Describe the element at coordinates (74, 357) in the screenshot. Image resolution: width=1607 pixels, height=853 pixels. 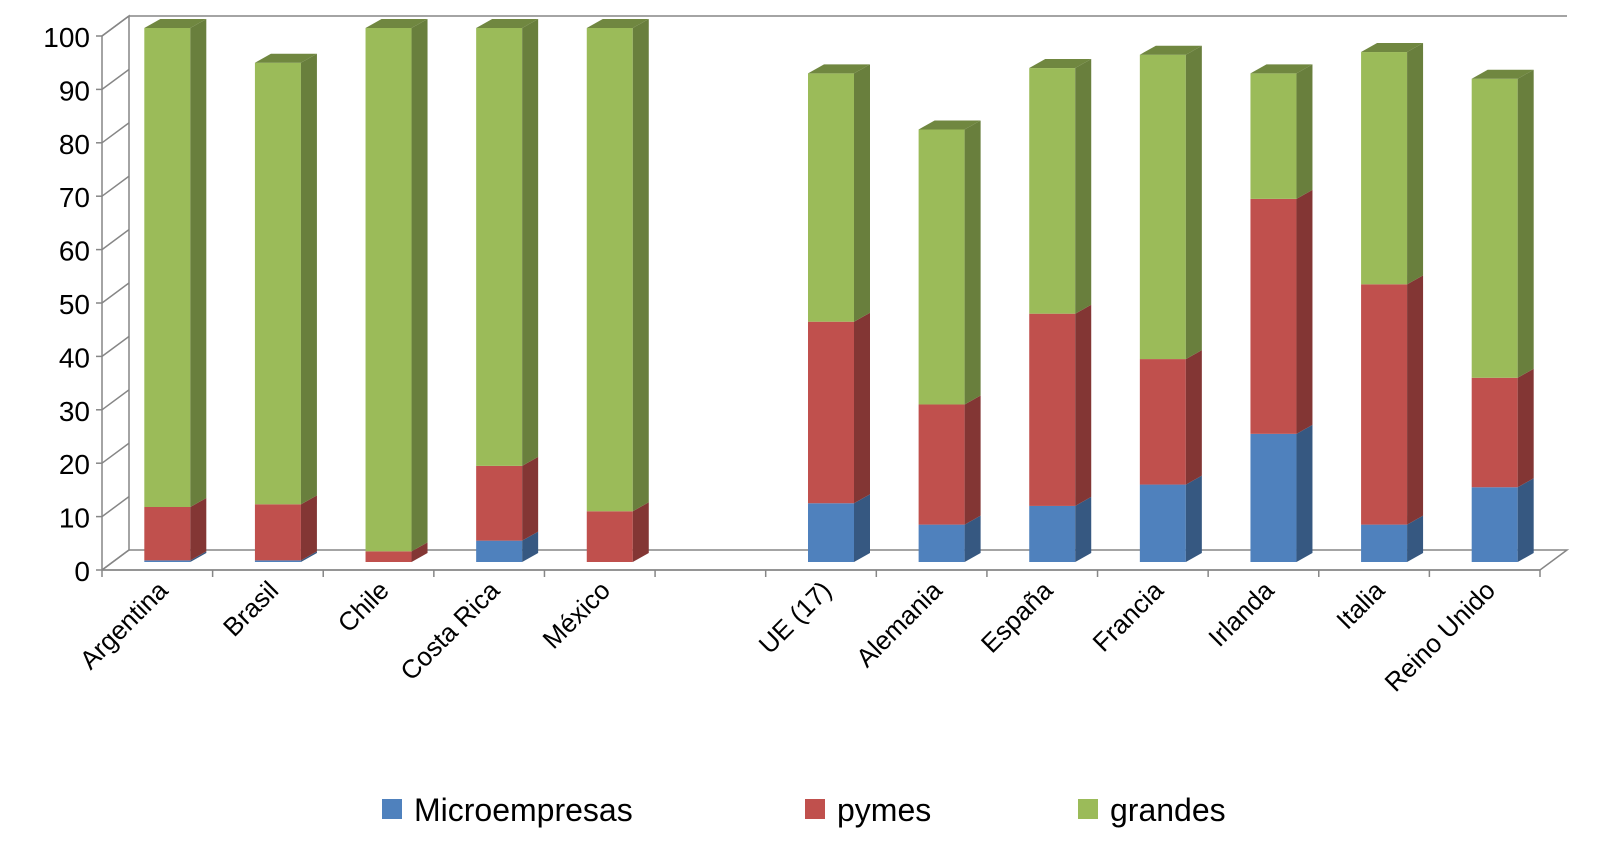
I see `y-tick-label: 40` at that location.